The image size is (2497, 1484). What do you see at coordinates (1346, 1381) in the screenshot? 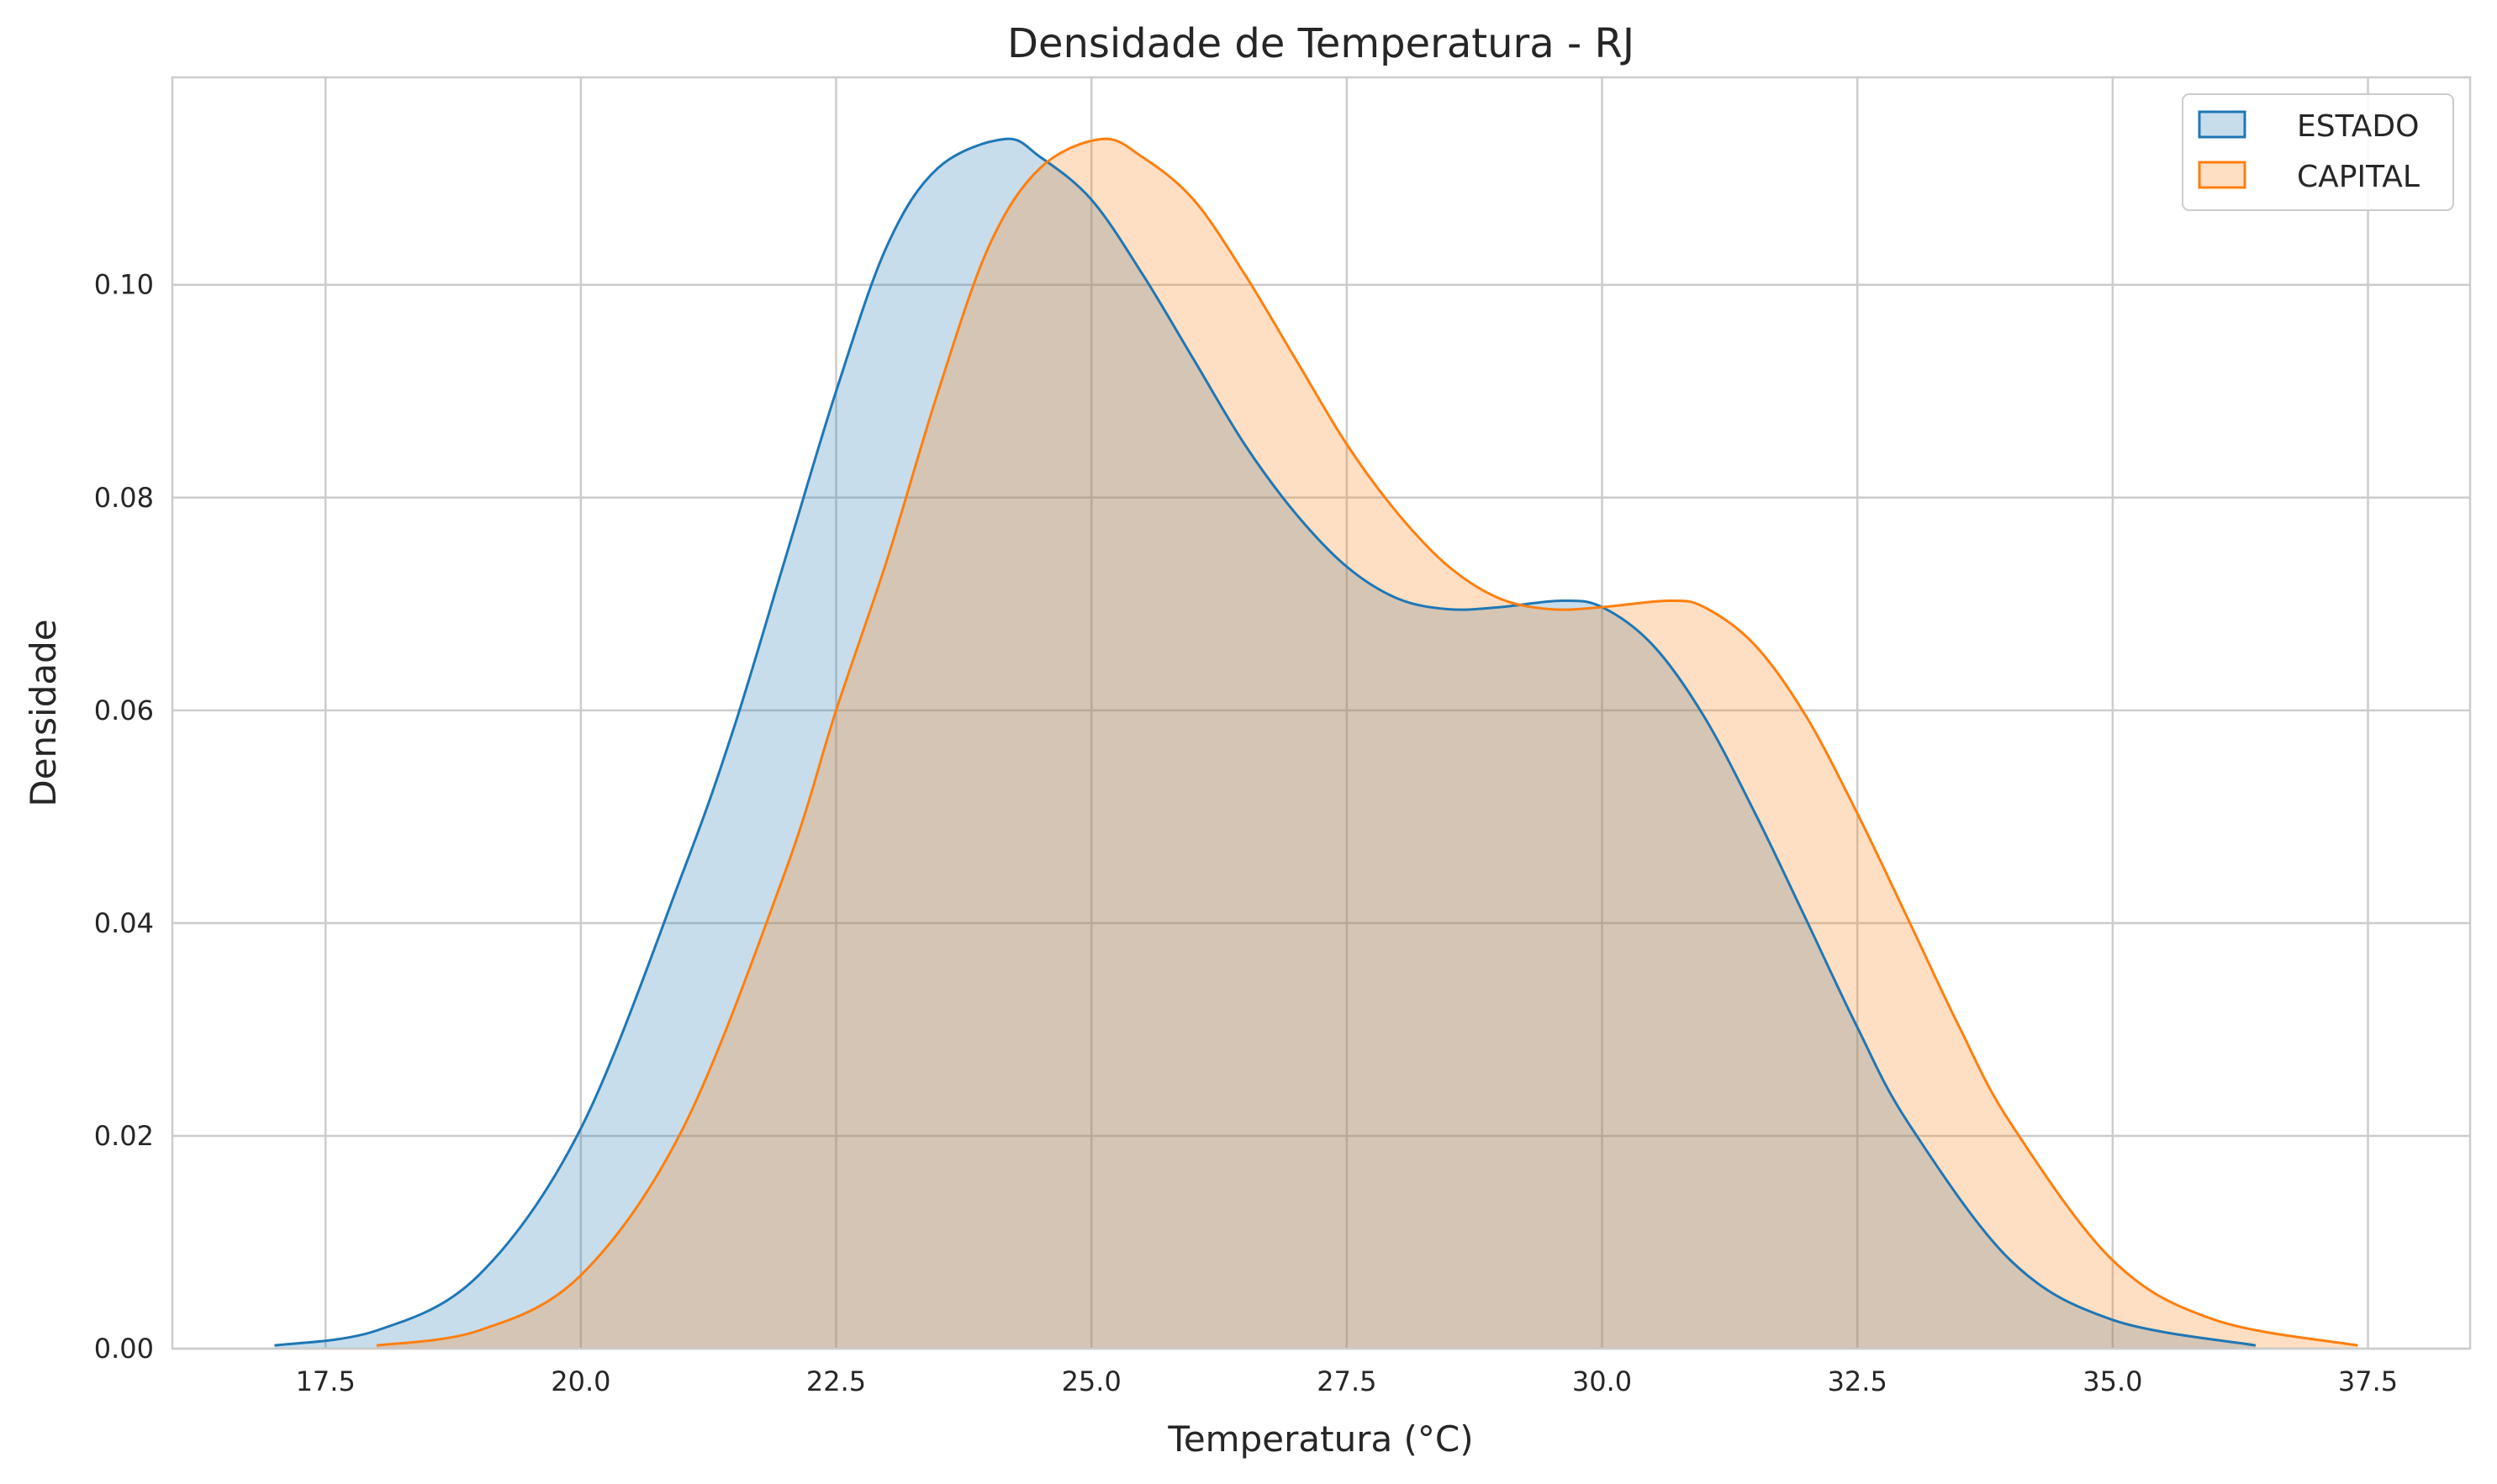
I see `x-tick-label: 27.5` at bounding box center [1346, 1381].